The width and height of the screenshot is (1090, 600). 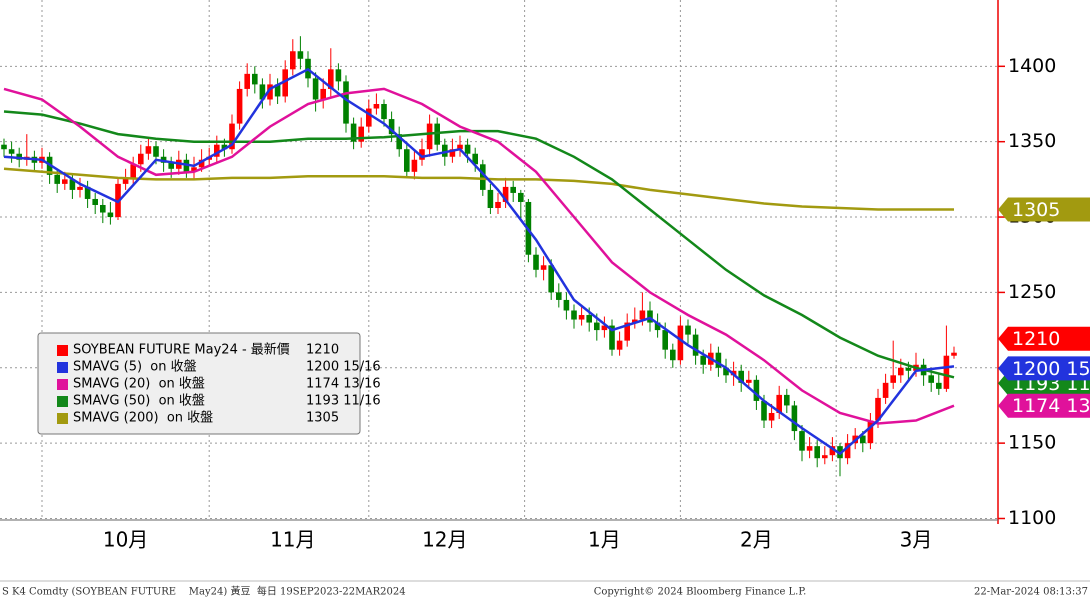 I want to click on legend-label: SMAVG (200) on 收盤, so click(x=143, y=418).